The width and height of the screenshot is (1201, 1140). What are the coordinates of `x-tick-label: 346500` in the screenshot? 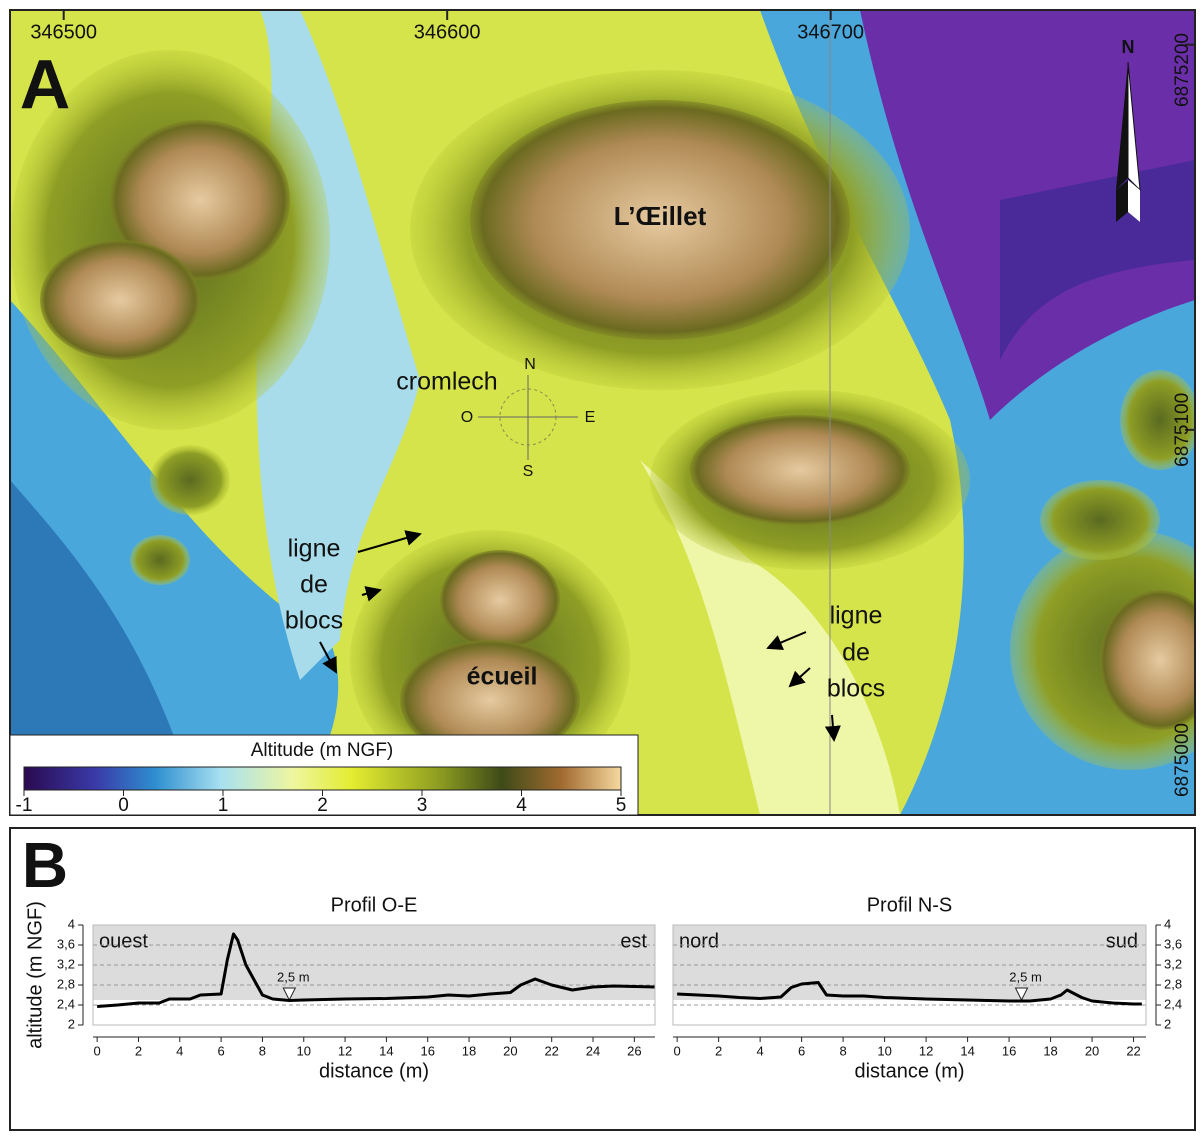 It's located at (63, 32).